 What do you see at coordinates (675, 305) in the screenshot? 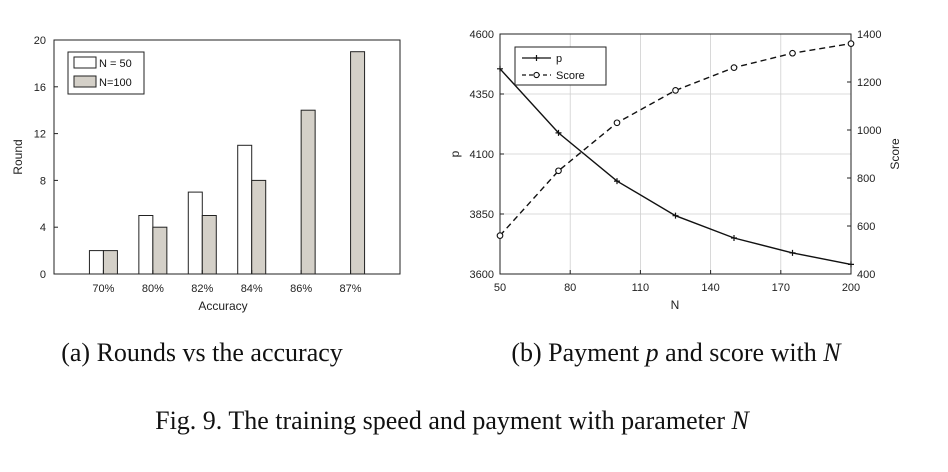
I see `chart-b-x-axis-label: N` at bounding box center [675, 305].